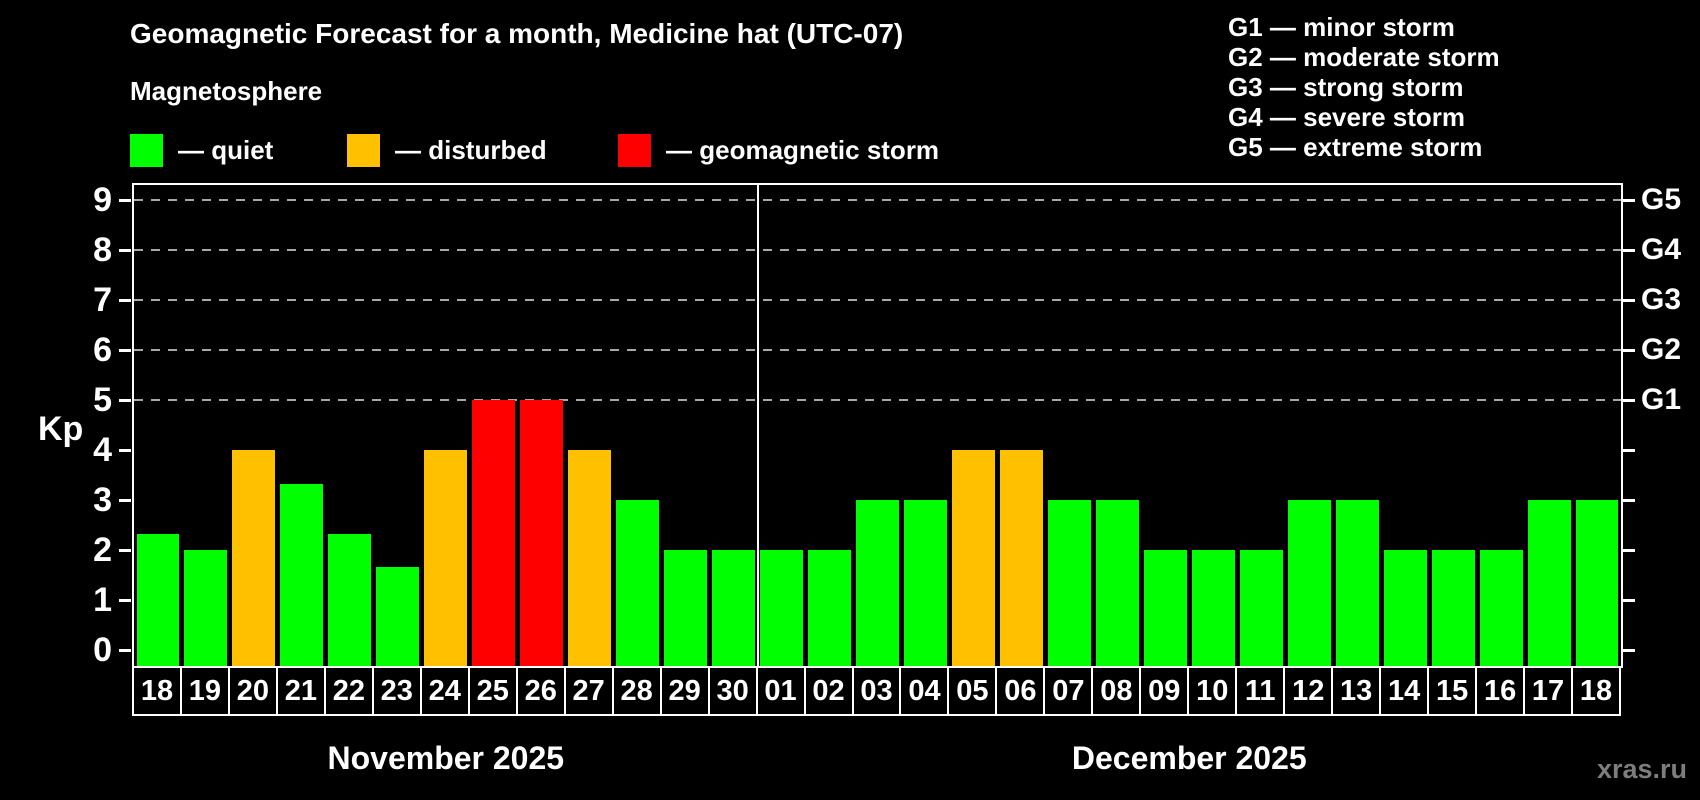 The width and height of the screenshot is (1700, 800). What do you see at coordinates (363, 150) in the screenshot?
I see `disturbed-color-swatch` at bounding box center [363, 150].